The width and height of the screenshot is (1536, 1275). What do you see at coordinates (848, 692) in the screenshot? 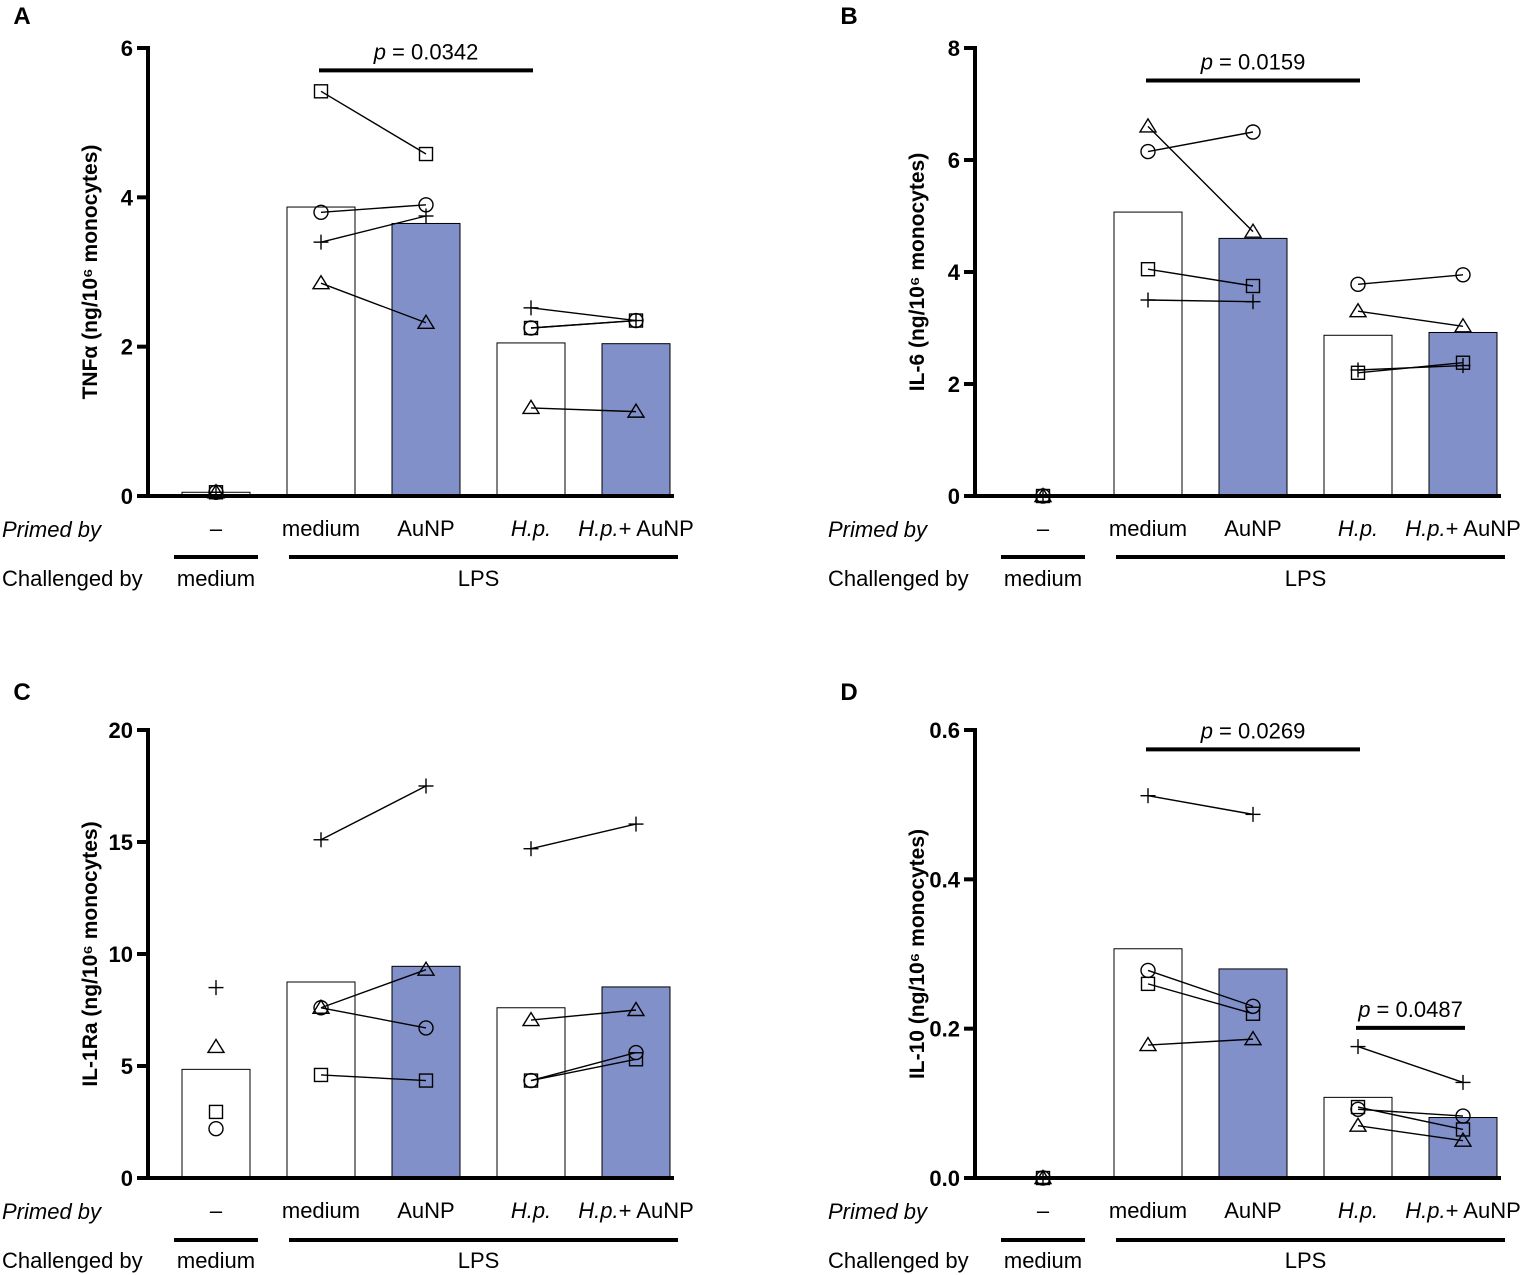
I see `panel-letter: D` at bounding box center [848, 692].